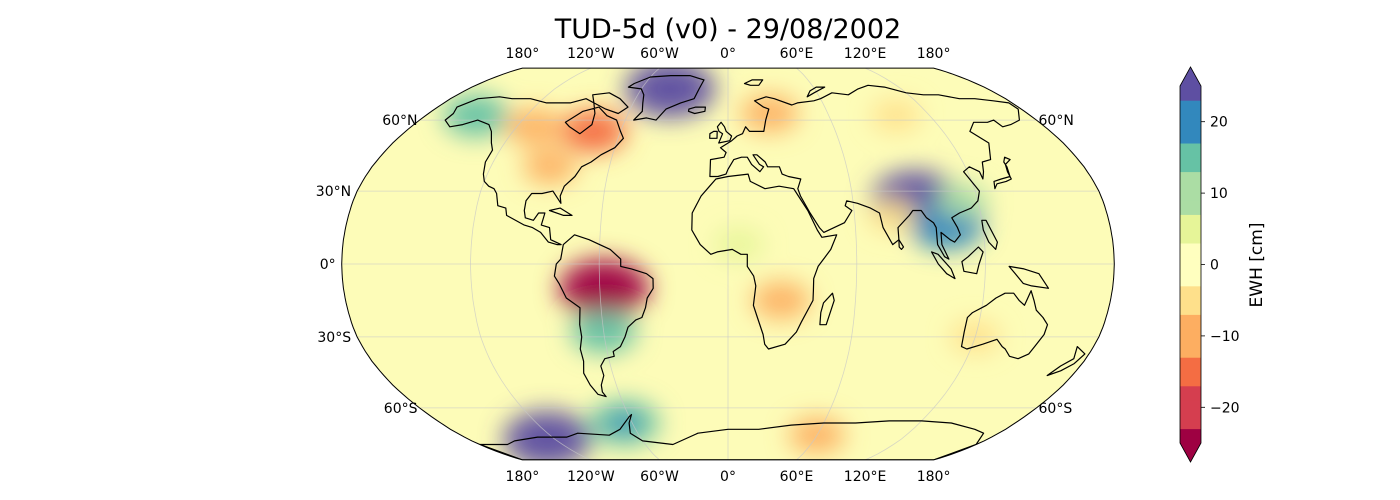  I want to click on coastline-japan, so click(1002, 173).